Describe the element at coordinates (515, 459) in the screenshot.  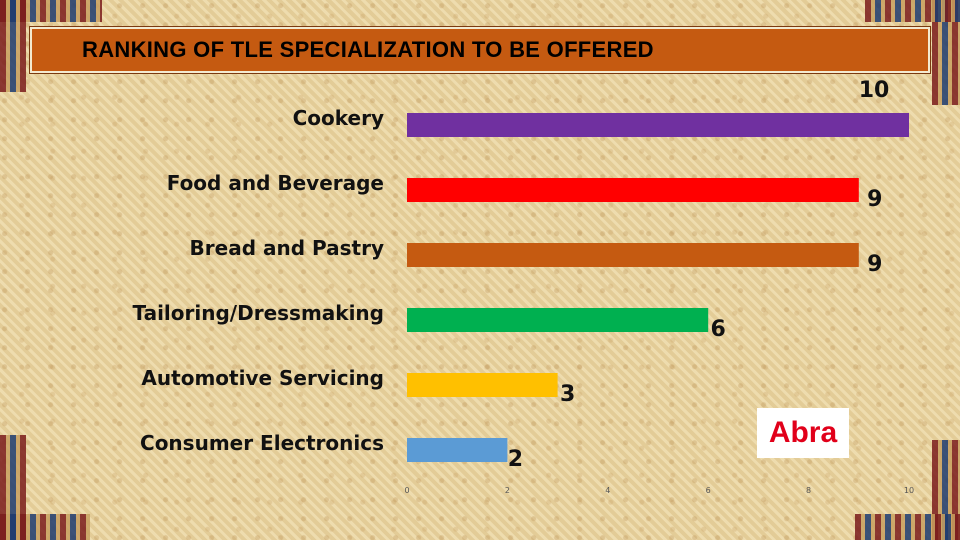
I see `data-label: 2` at that location.